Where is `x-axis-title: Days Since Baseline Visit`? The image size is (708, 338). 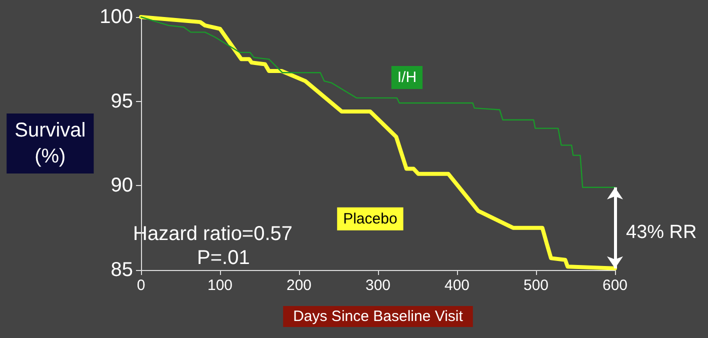
x-axis-title: Days Since Baseline Visit is located at coordinates (378, 316).